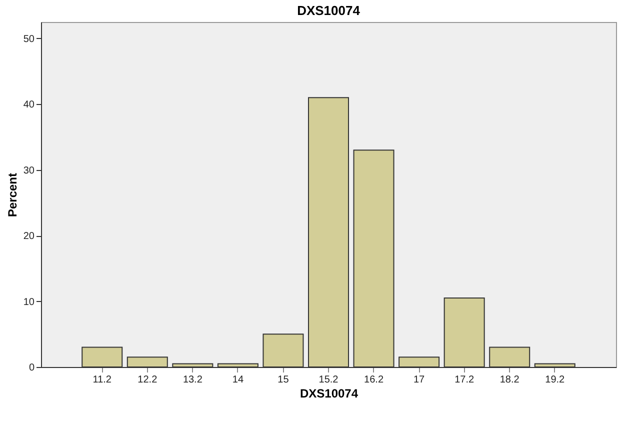  I want to click on x-tick-label: 16.2, so click(374, 380).